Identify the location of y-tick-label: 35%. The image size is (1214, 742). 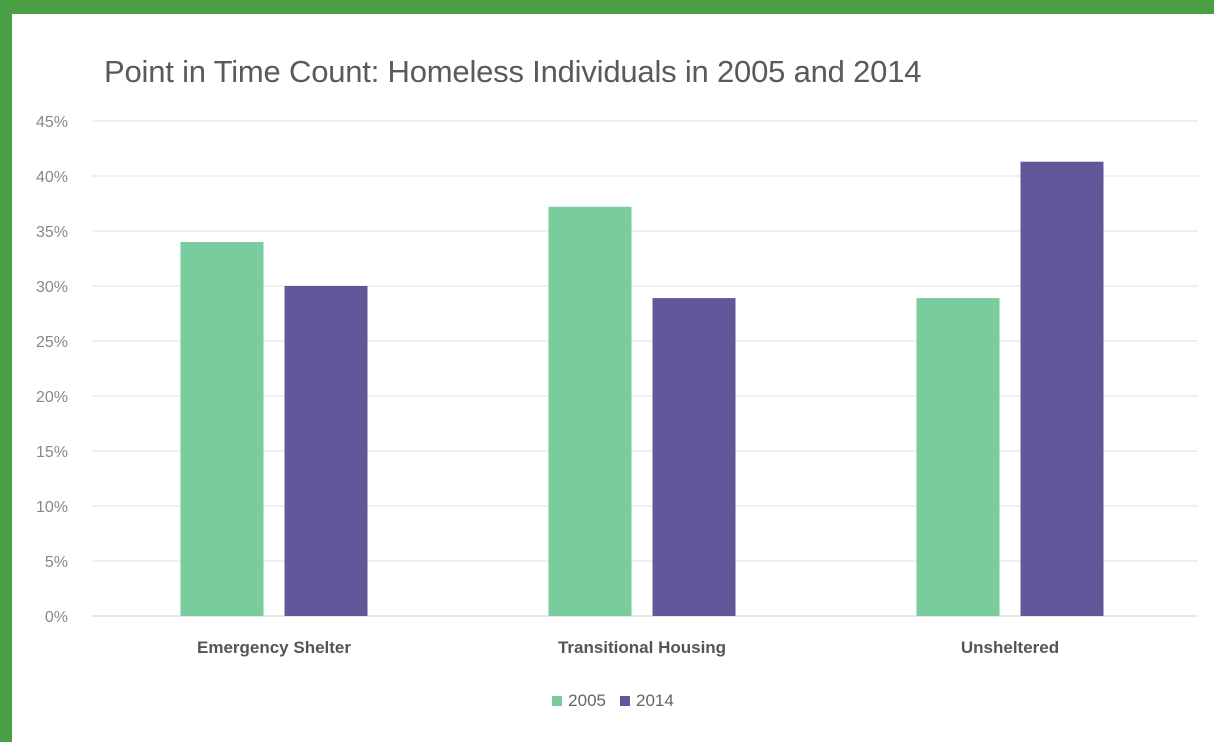
(52, 232).